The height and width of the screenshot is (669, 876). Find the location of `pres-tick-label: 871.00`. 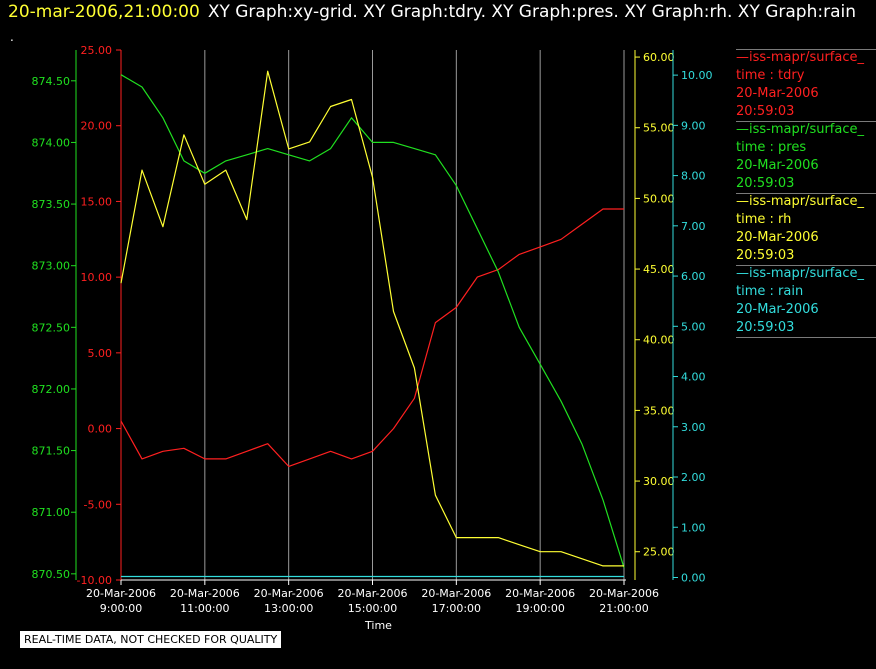

pres-tick-label: 871.00 is located at coordinates (51, 512).